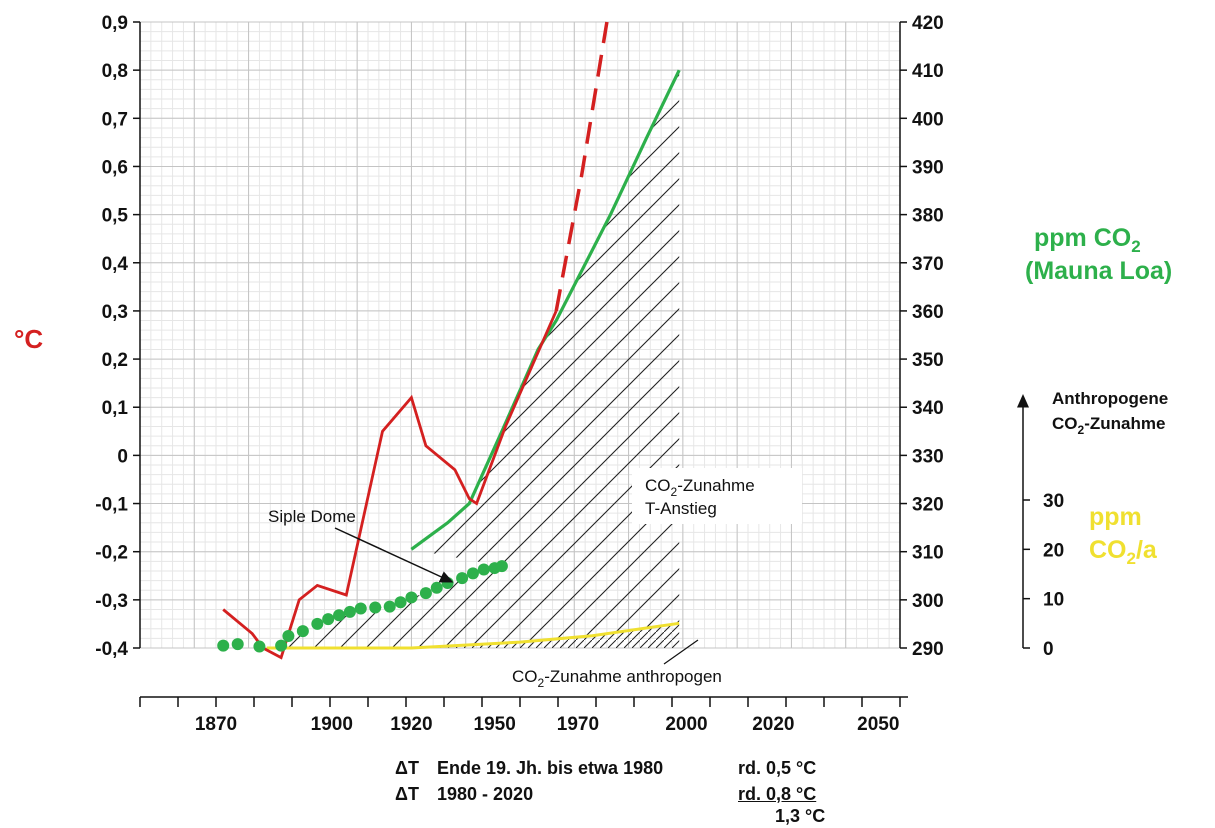 This screenshot has height=828, width=1215. Describe the element at coordinates (928, 71) in the screenshot. I see `right-tick-label: 410` at that location.